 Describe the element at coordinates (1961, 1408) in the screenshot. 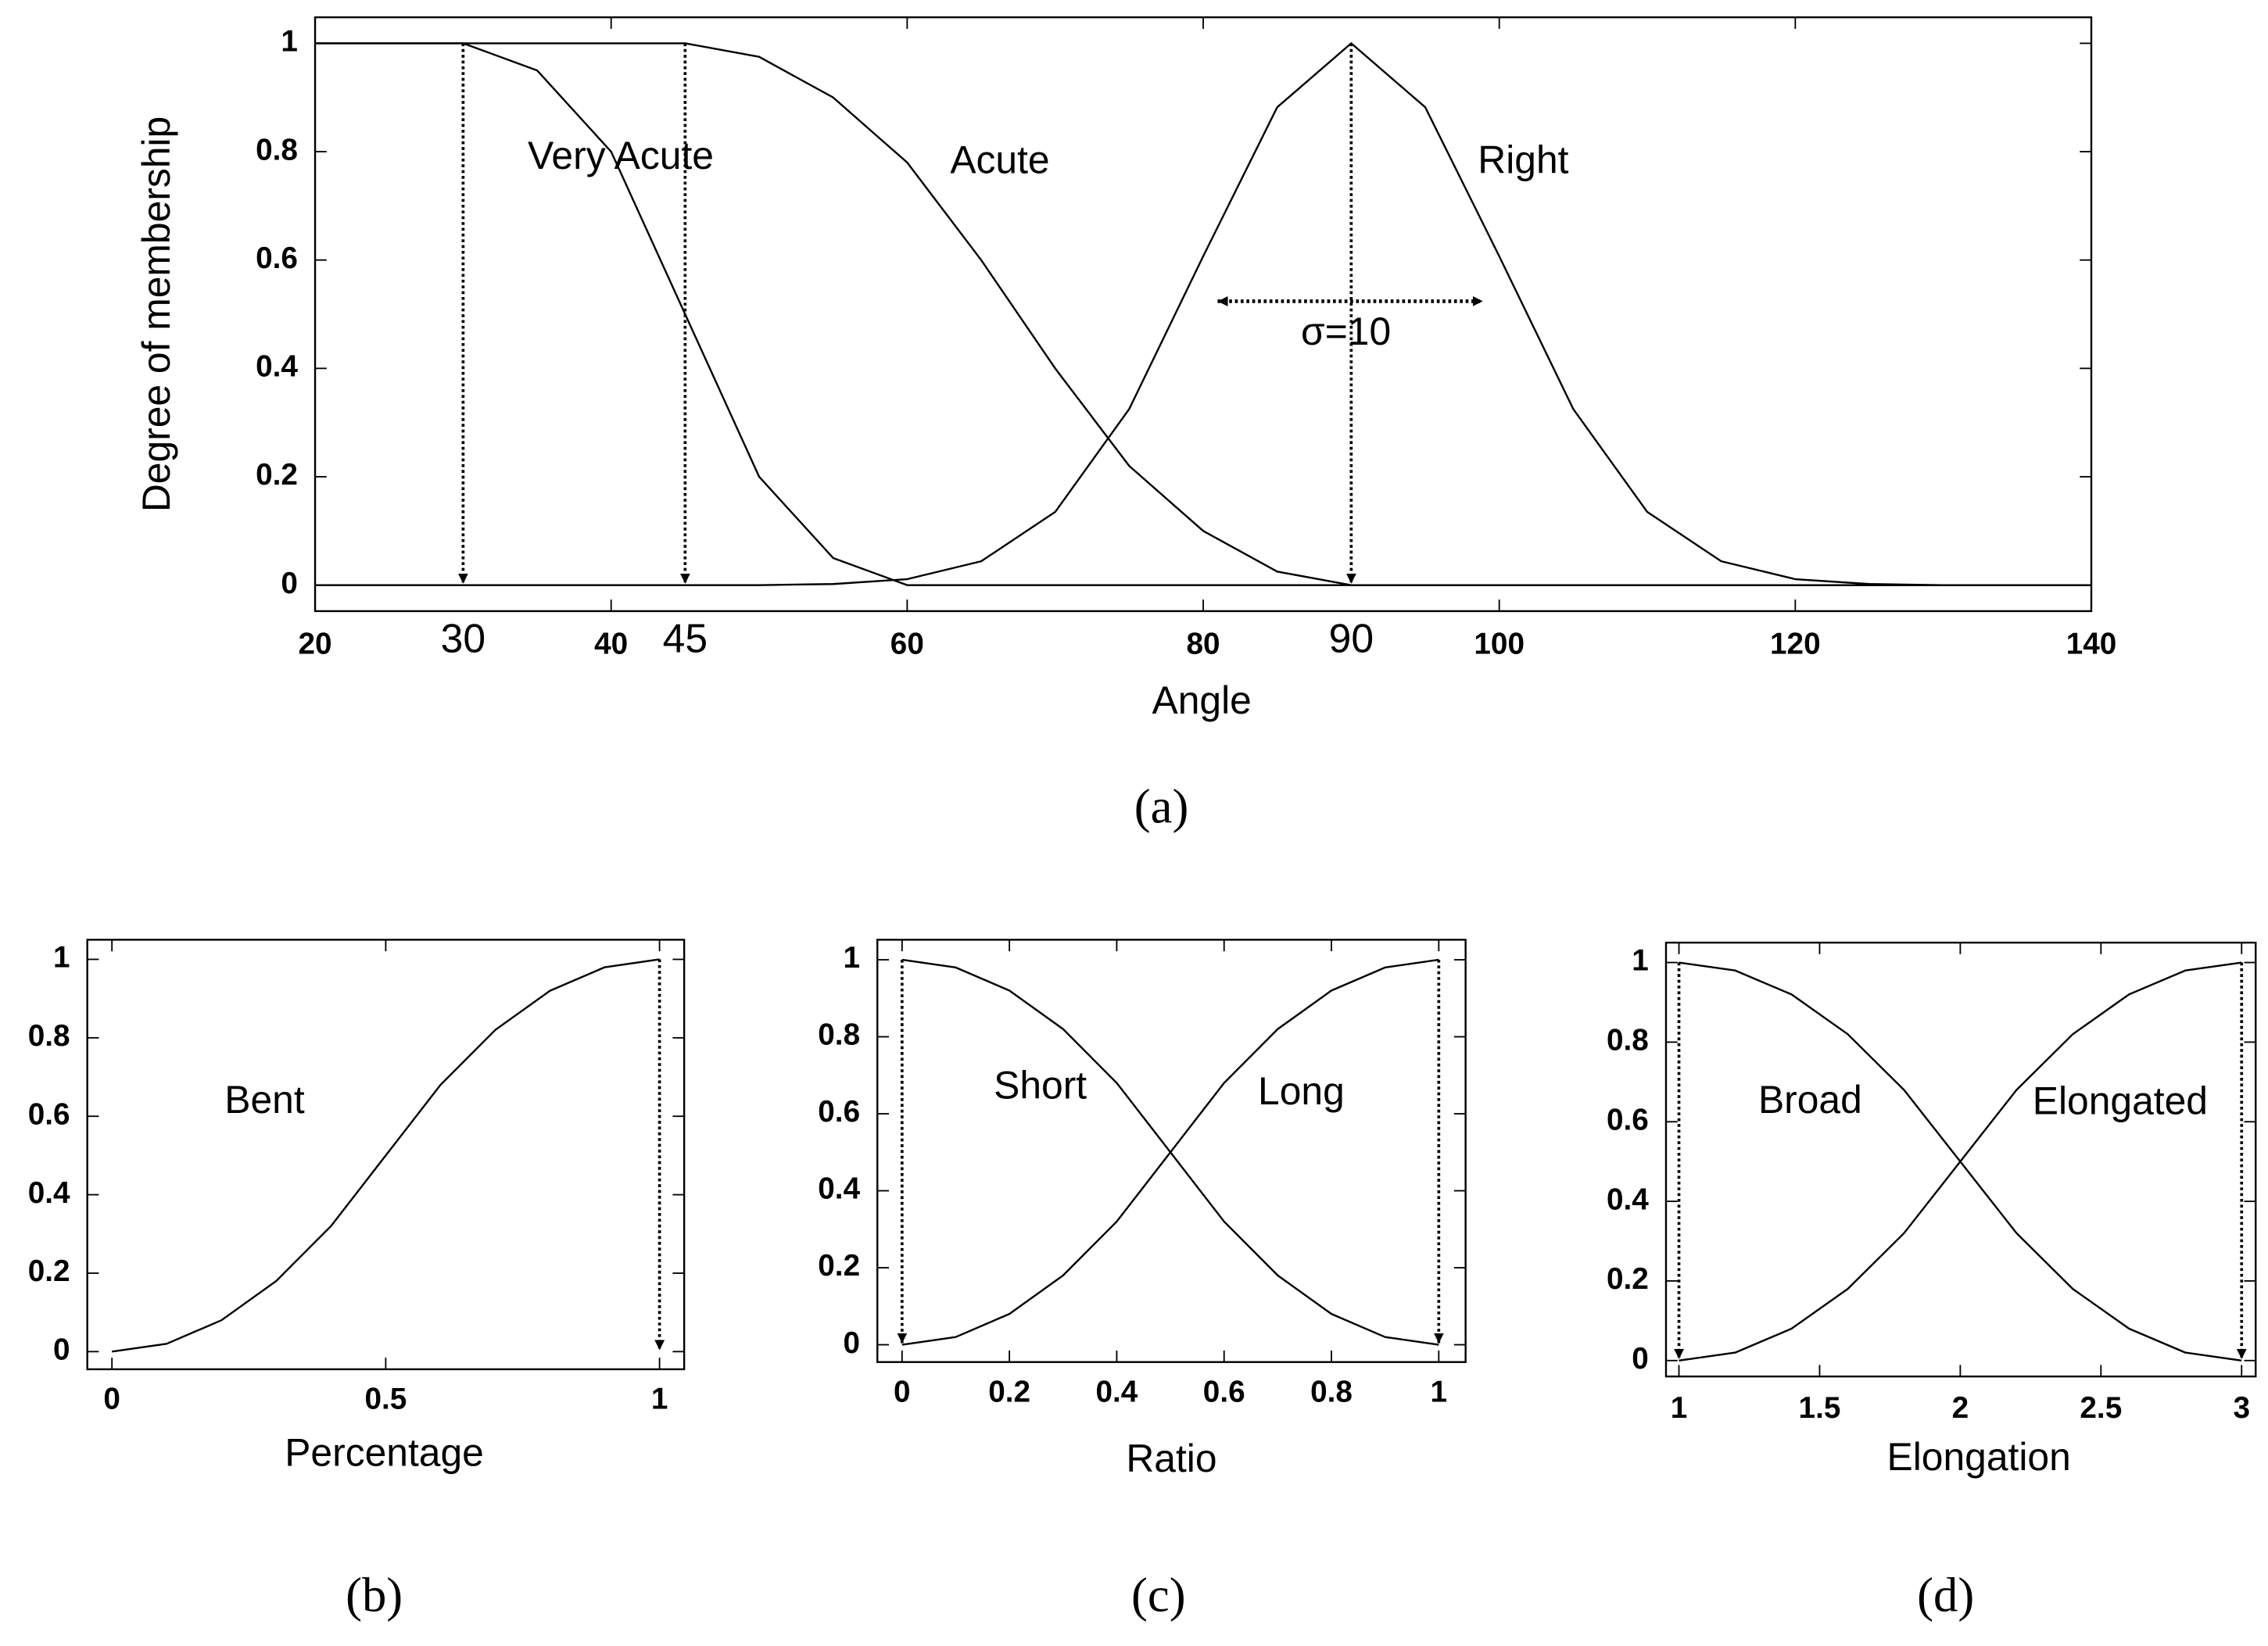

I see `x-tick-label: 2` at that location.